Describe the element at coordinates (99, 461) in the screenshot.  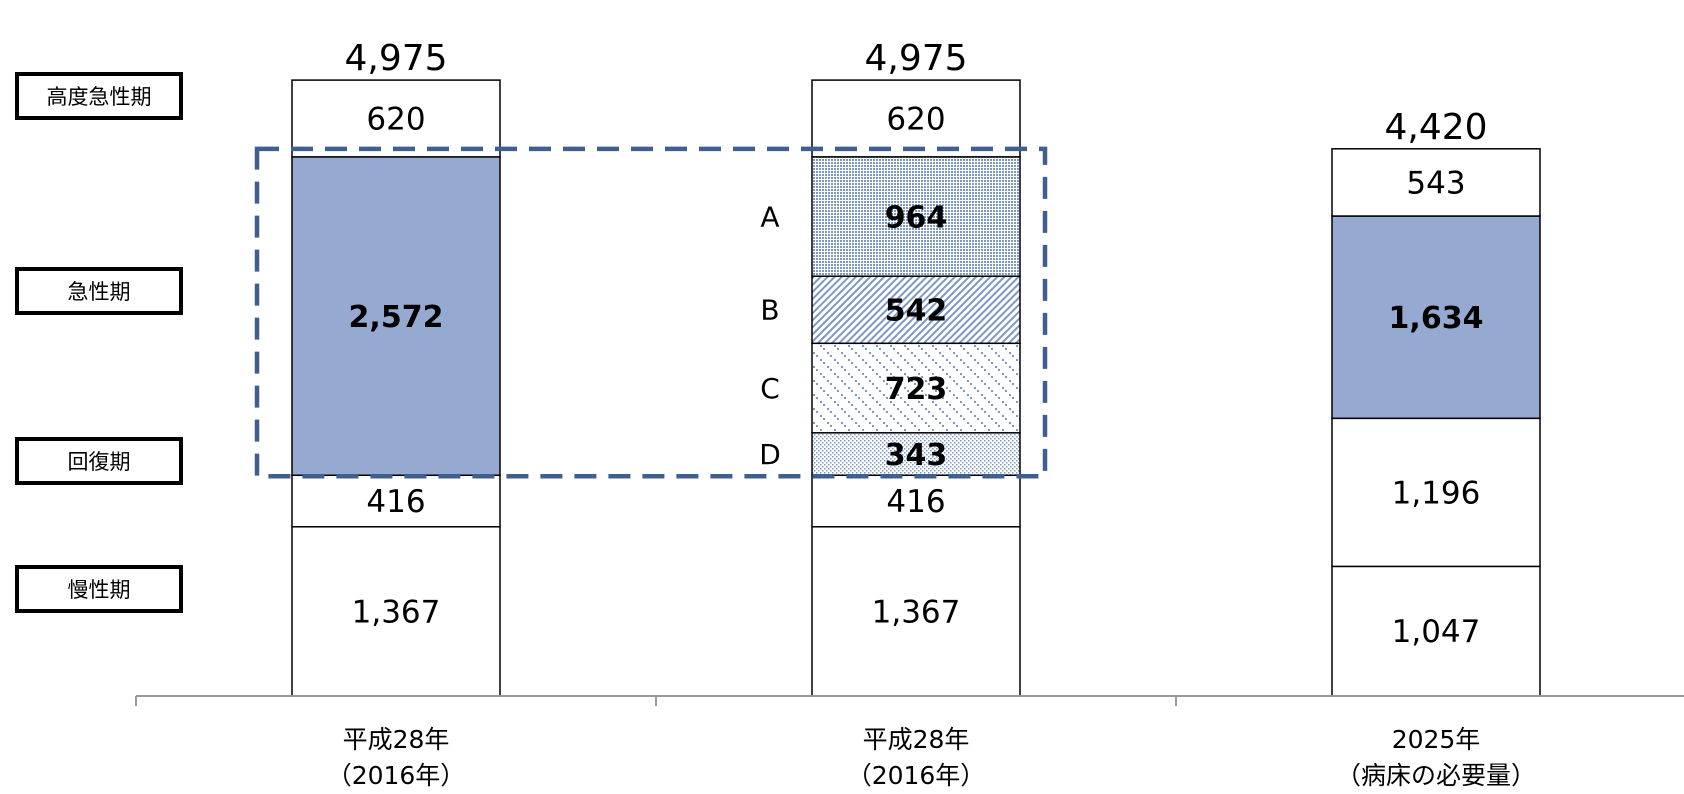
I see `phase-label-recovery: 回復期` at that location.